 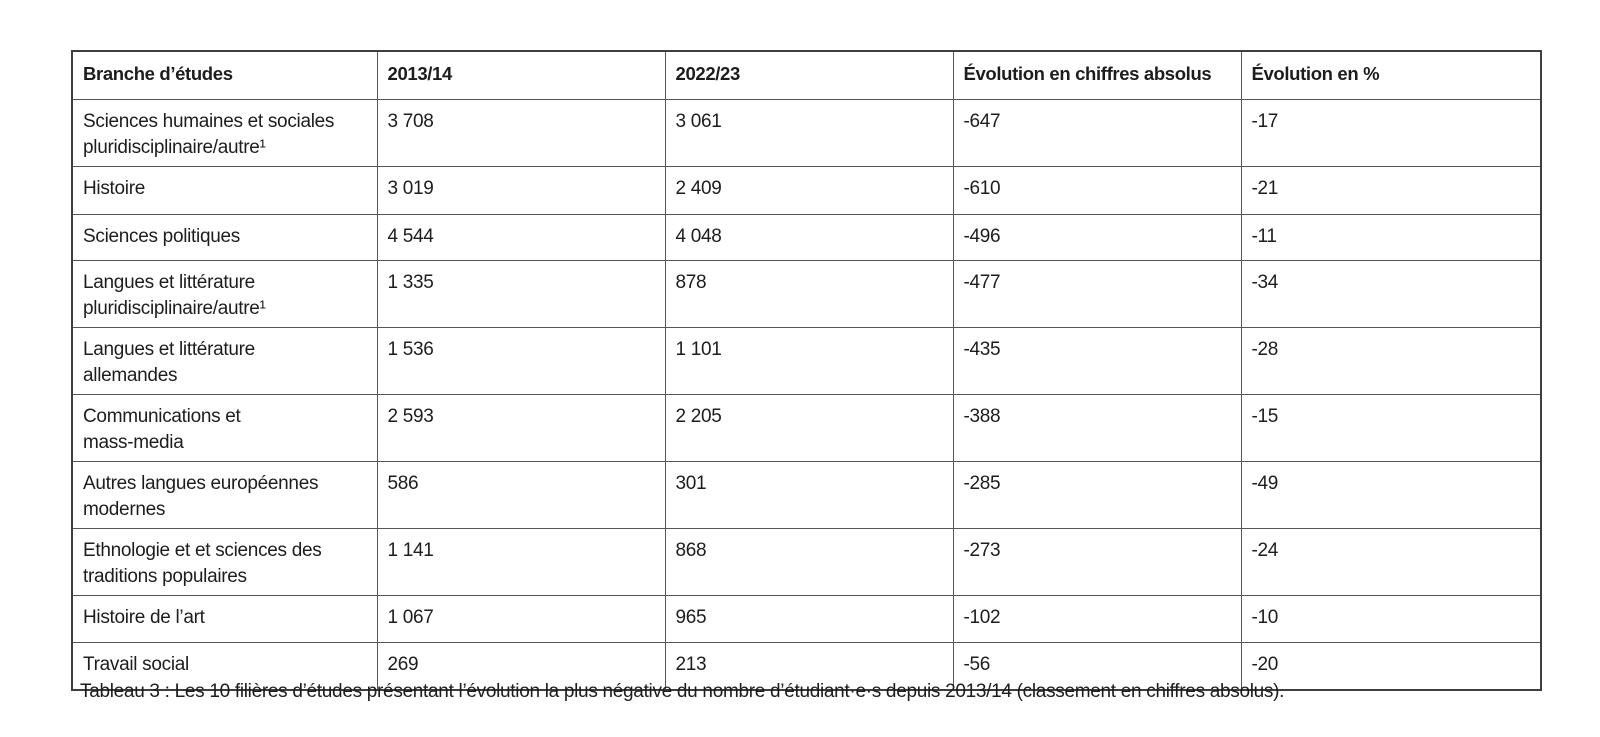 What do you see at coordinates (809, 293) in the screenshot?
I see `cell-2022-23: 878` at bounding box center [809, 293].